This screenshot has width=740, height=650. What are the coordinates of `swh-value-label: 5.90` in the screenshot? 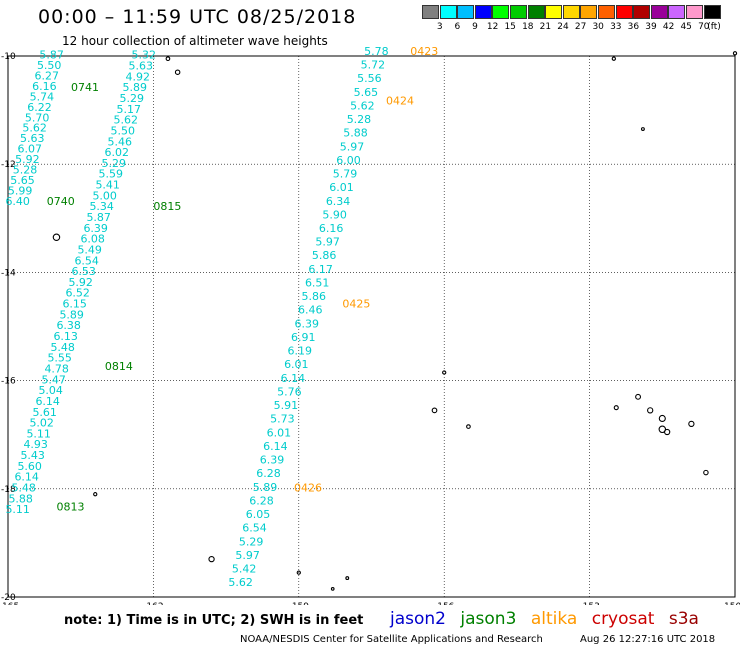 It's located at (334, 214).